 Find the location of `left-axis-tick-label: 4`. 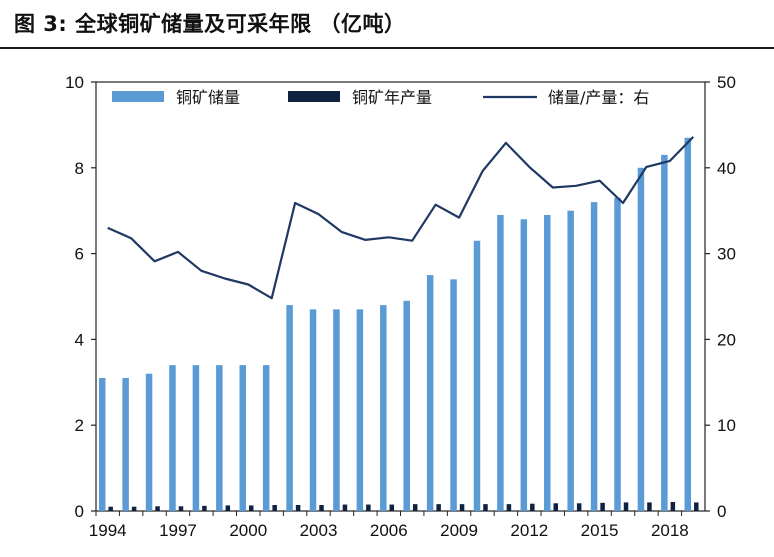

left-axis-tick-label: 4 is located at coordinates (79, 339).